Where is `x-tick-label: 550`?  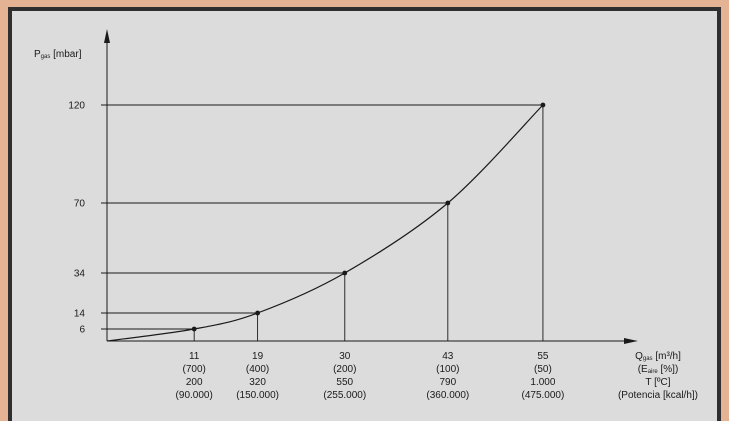 x-tick-label: 550 is located at coordinates (344, 382).